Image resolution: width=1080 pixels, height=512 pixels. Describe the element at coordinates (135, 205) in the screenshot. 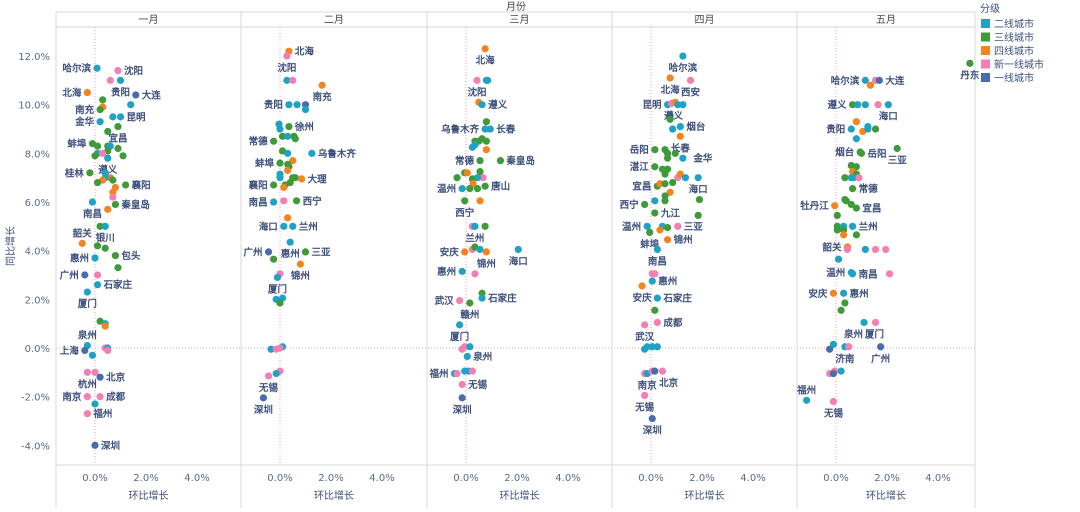

I see `point-label: 秦皇岛` at that location.